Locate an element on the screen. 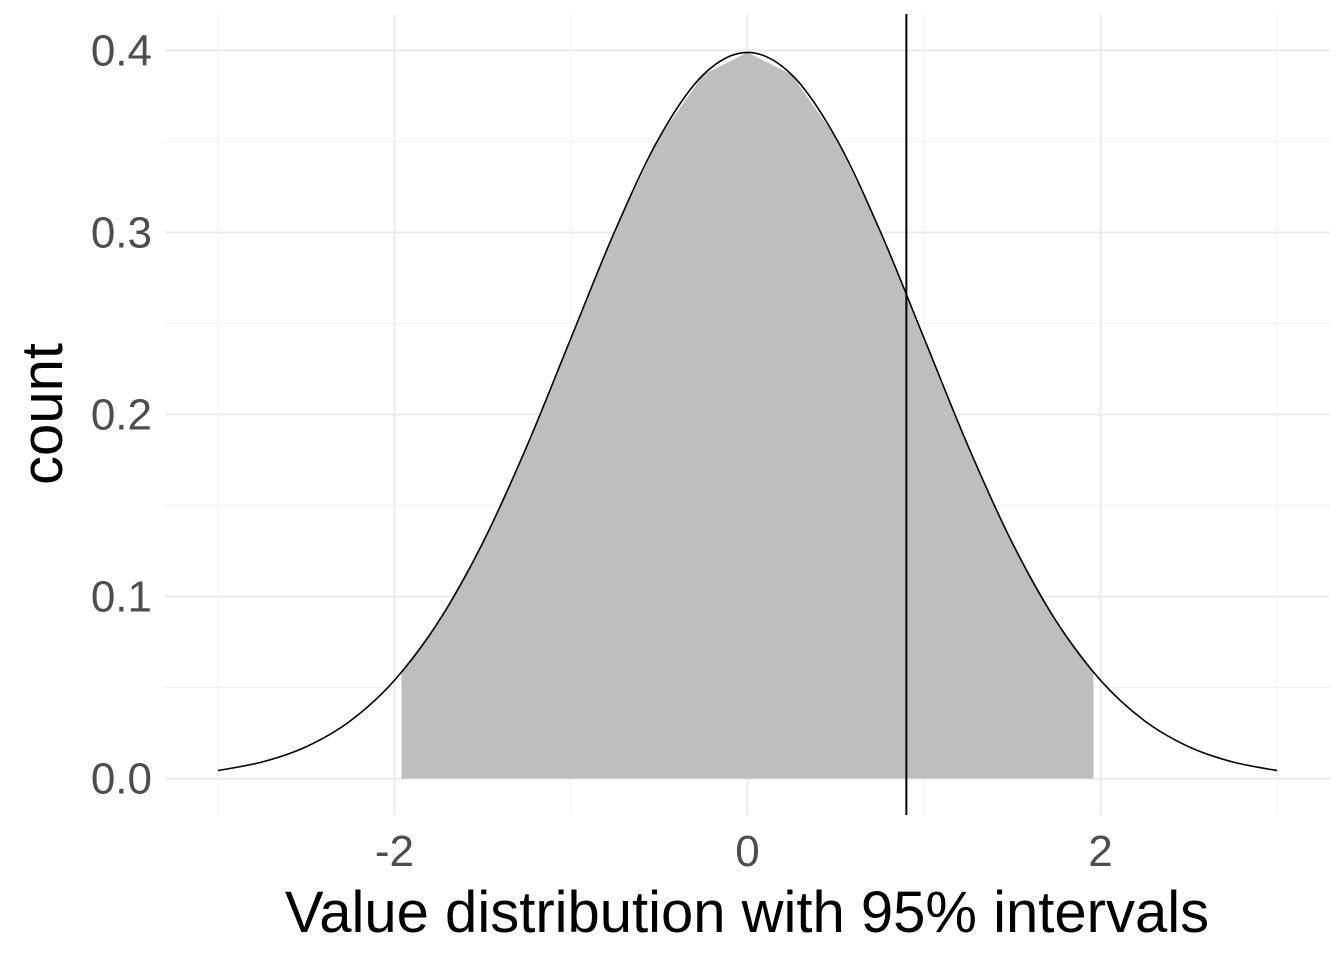  y-tick-labels: 0.0 0.1 0.2 0.3 0.4 is located at coordinates (121, 414).